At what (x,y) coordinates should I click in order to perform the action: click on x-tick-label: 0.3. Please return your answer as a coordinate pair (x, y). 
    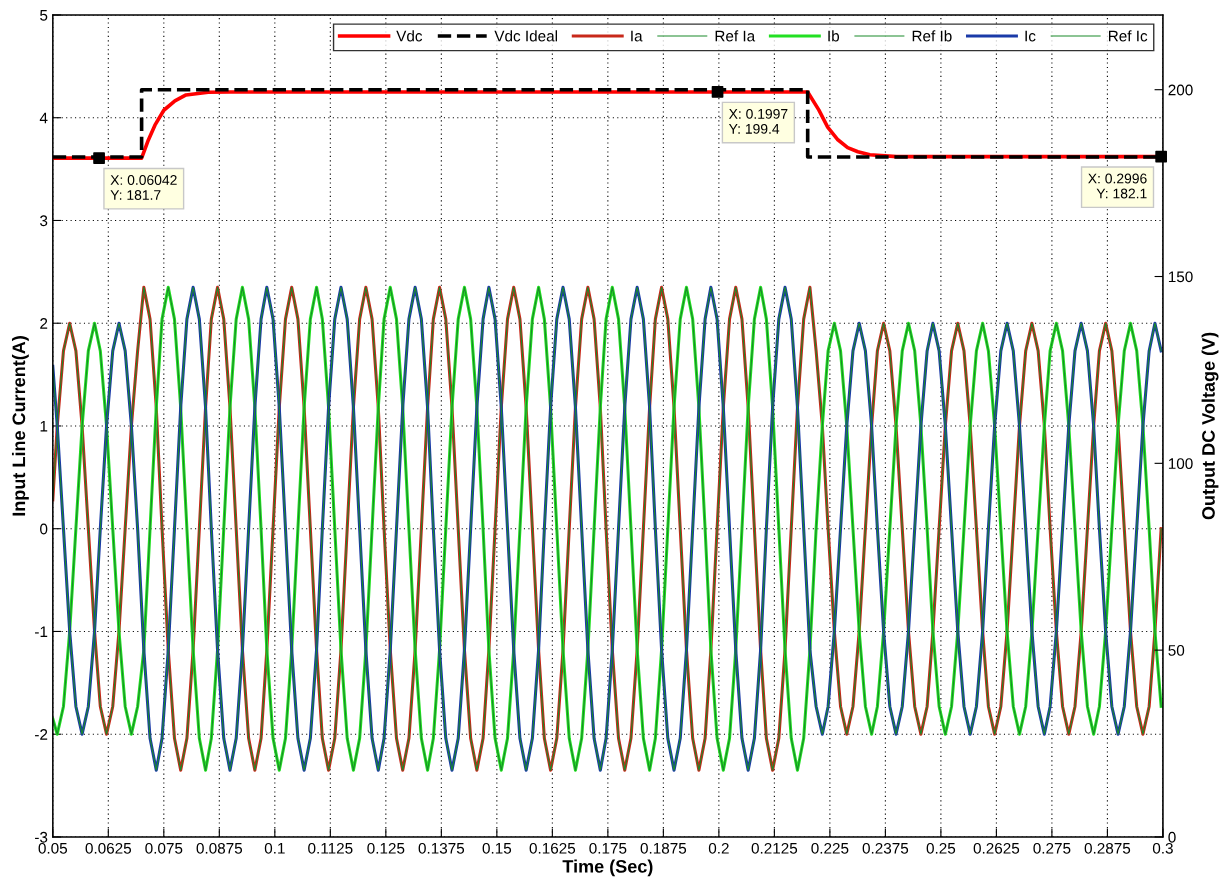
    Looking at the image, I should click on (1162, 848).